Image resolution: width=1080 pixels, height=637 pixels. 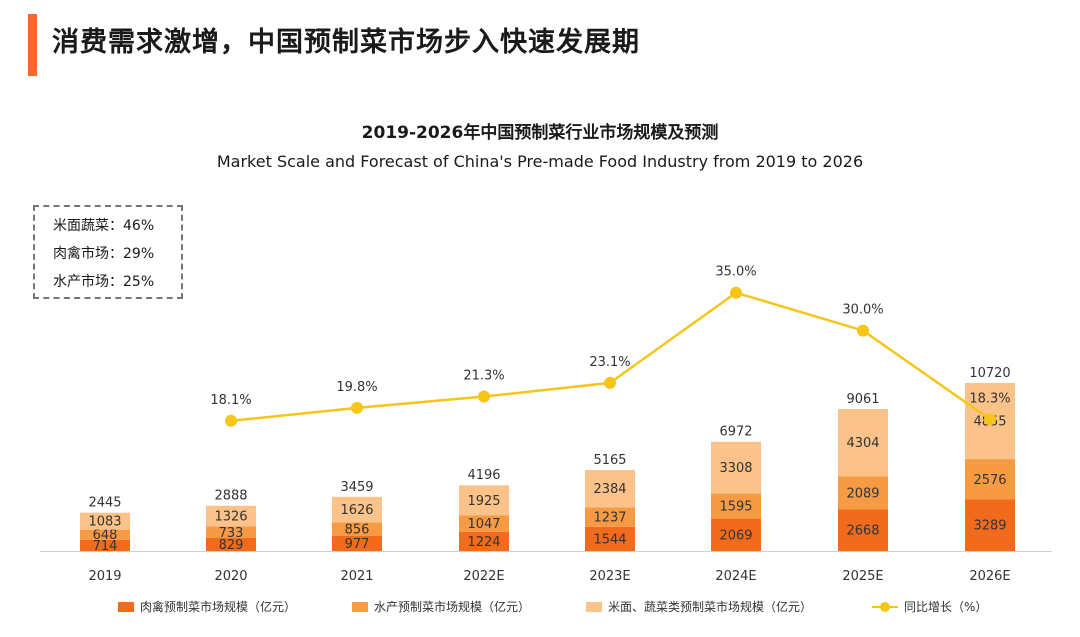 I want to click on x-tick-label-2022E: 2022E, so click(x=483, y=576).